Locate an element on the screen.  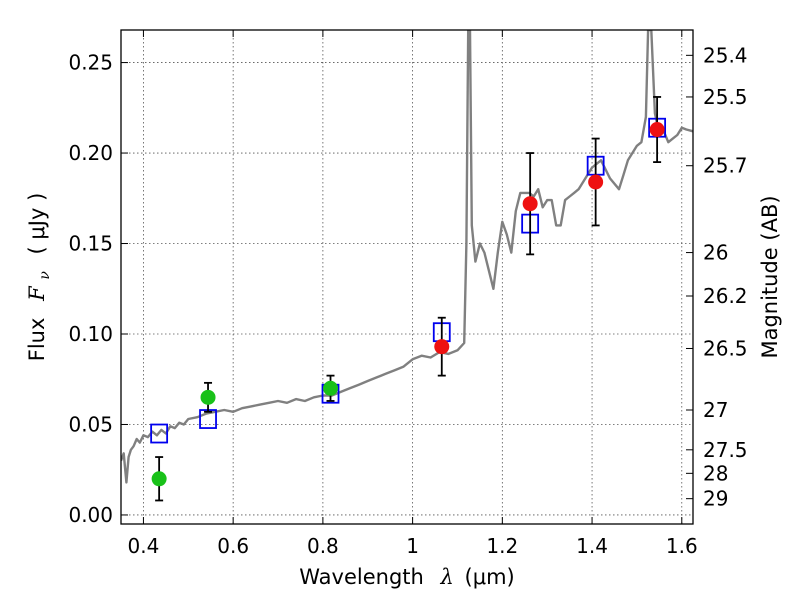
x-tick-label: 1.4 is located at coordinates (592, 546).